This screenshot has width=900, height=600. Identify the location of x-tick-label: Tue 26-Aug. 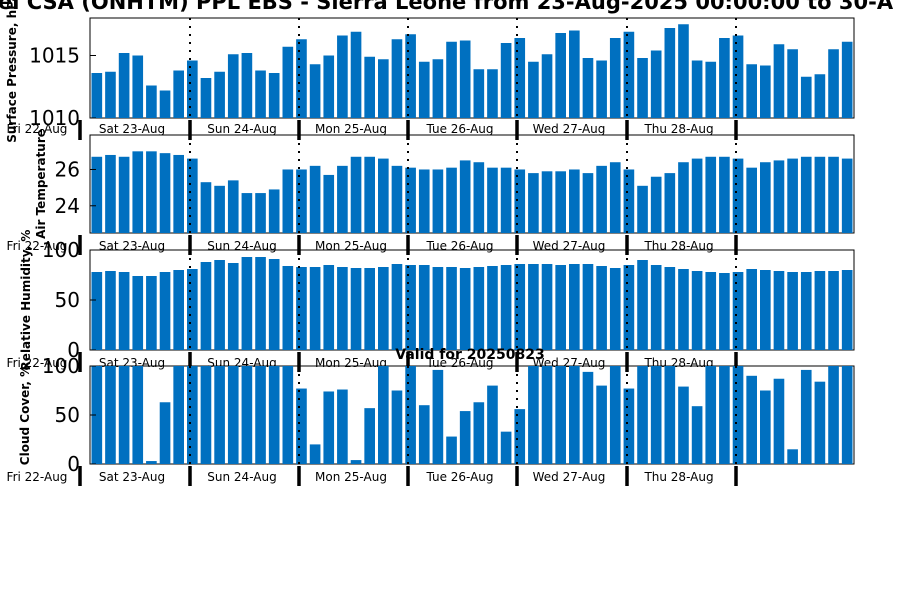
(459, 246).